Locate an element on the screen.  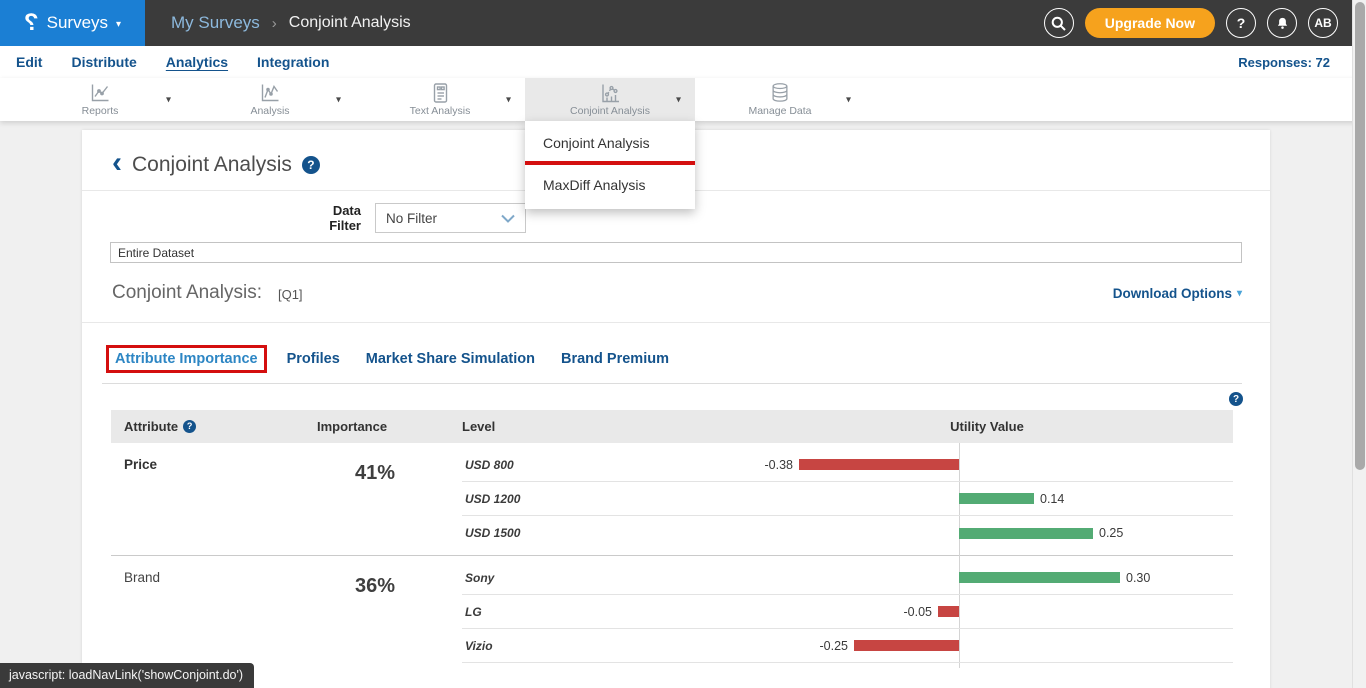
level-row: USD 800 -0.38 is located at coordinates (847, 465).